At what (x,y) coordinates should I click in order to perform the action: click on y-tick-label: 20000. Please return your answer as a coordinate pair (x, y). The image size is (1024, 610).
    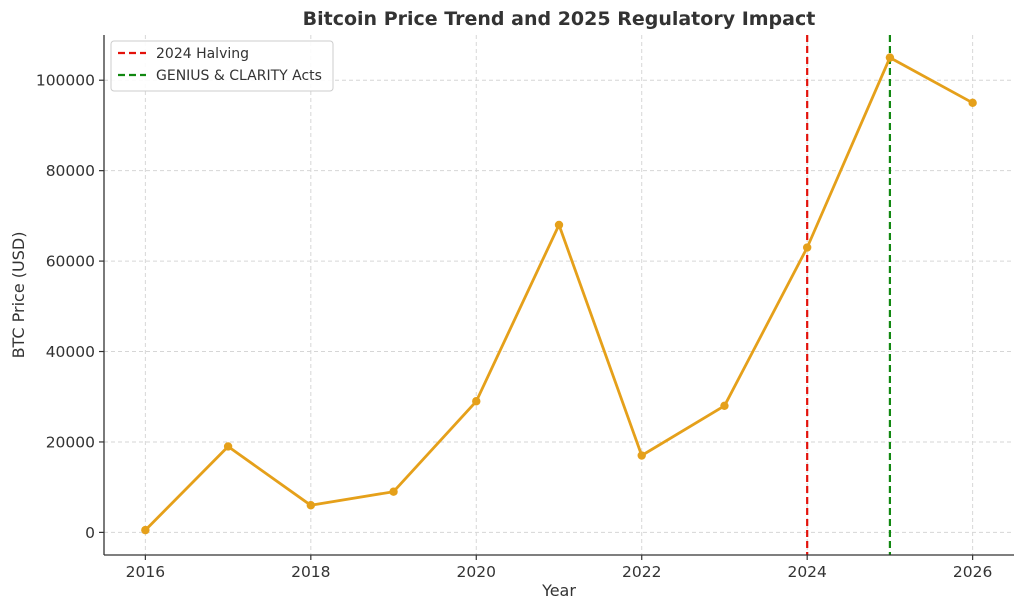
    Looking at the image, I should click on (70, 442).